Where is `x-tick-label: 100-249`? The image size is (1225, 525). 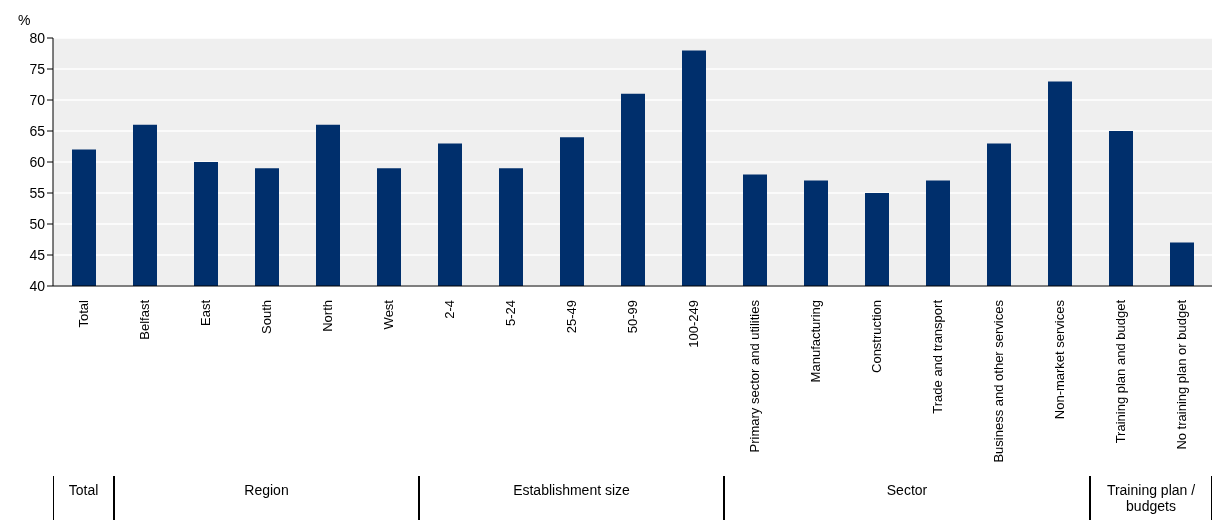 x-tick-label: 100-249 is located at coordinates (693, 324).